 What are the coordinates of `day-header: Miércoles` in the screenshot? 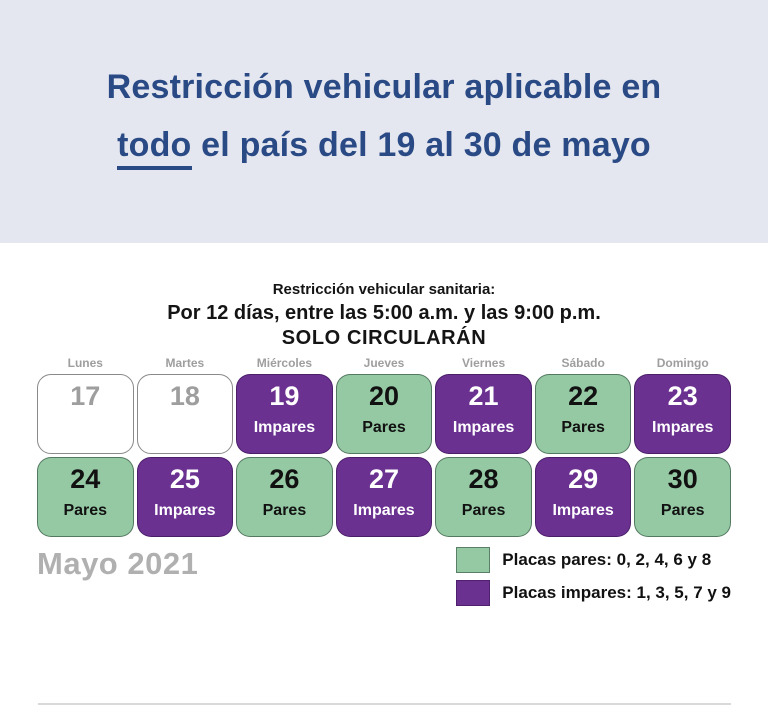 It's located at (284, 363).